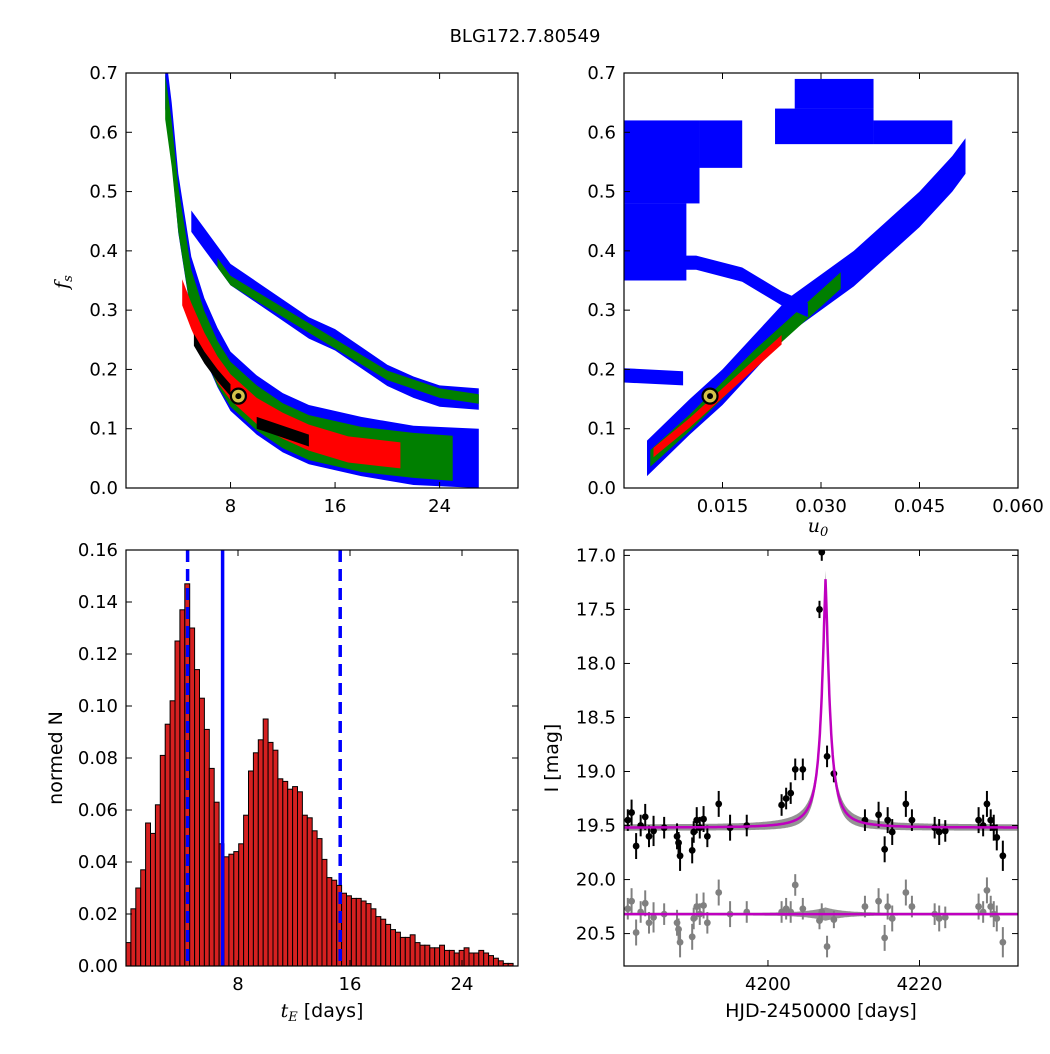 This screenshot has height=1054, width=1050. What do you see at coordinates (601, 73) in the screenshot?
I see `y-tick-label: 0.7` at bounding box center [601, 73].